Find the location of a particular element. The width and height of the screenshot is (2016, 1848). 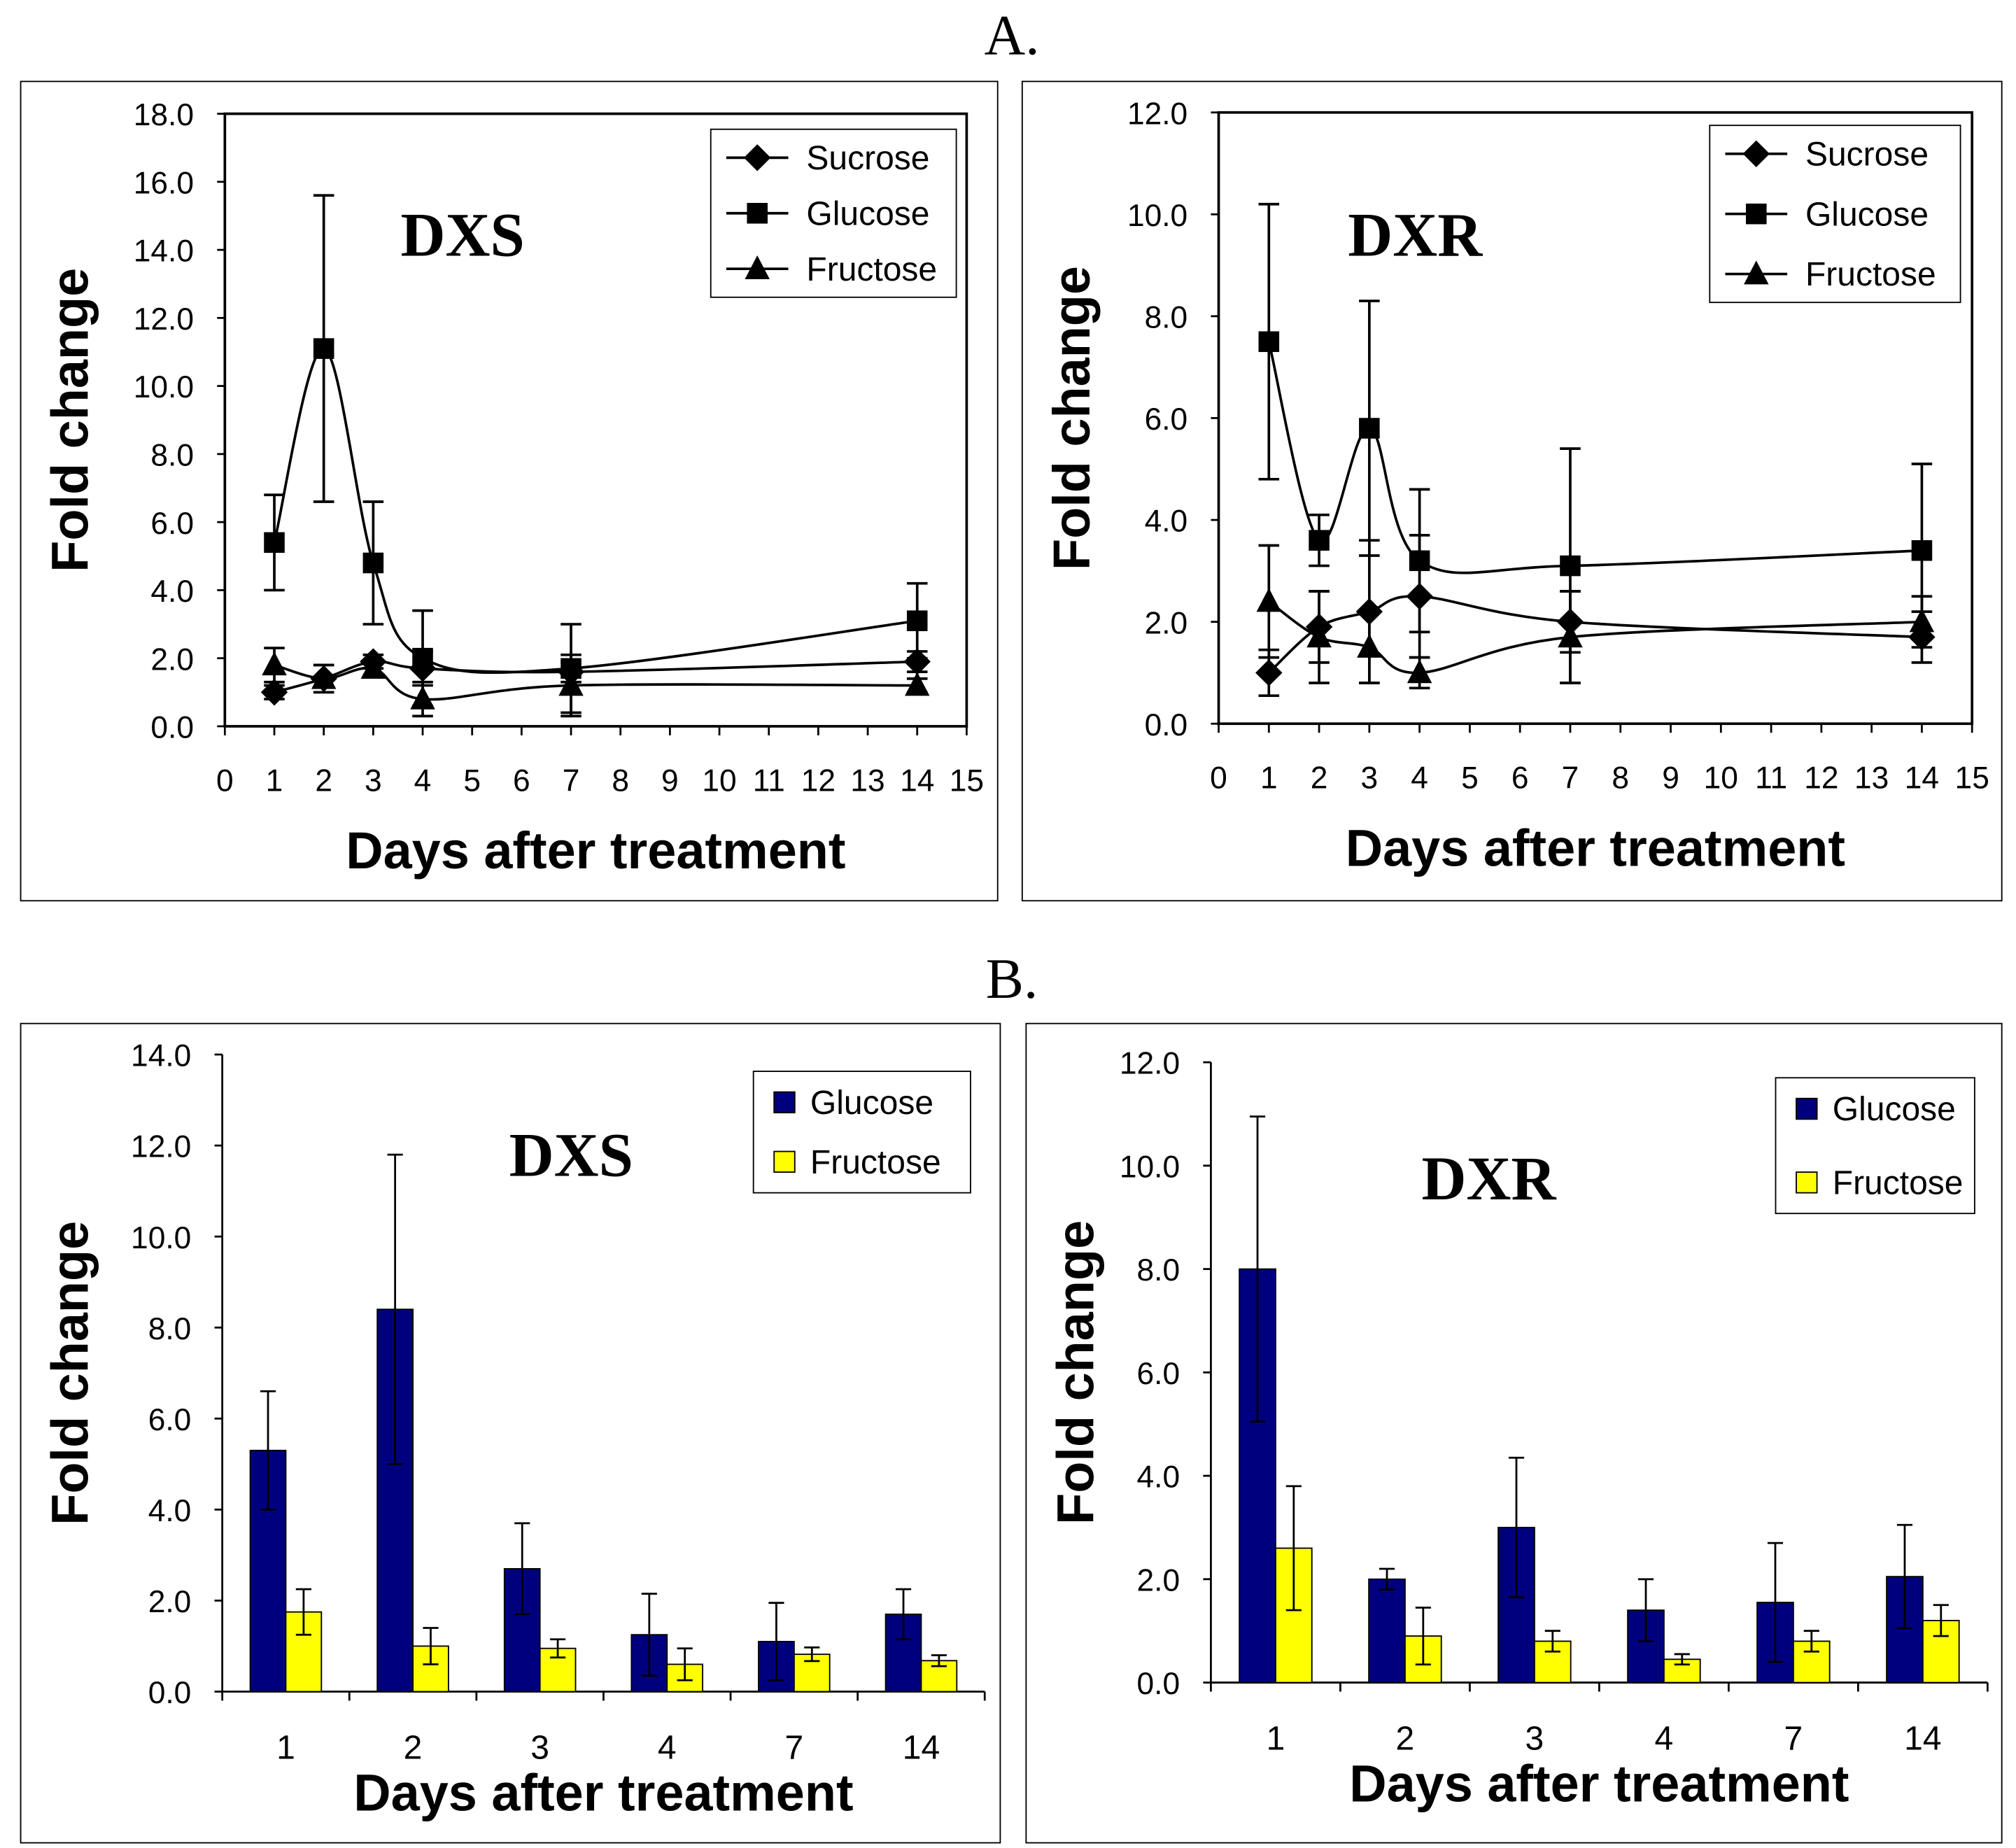

x-tick-label: 10 is located at coordinates (1721, 779).